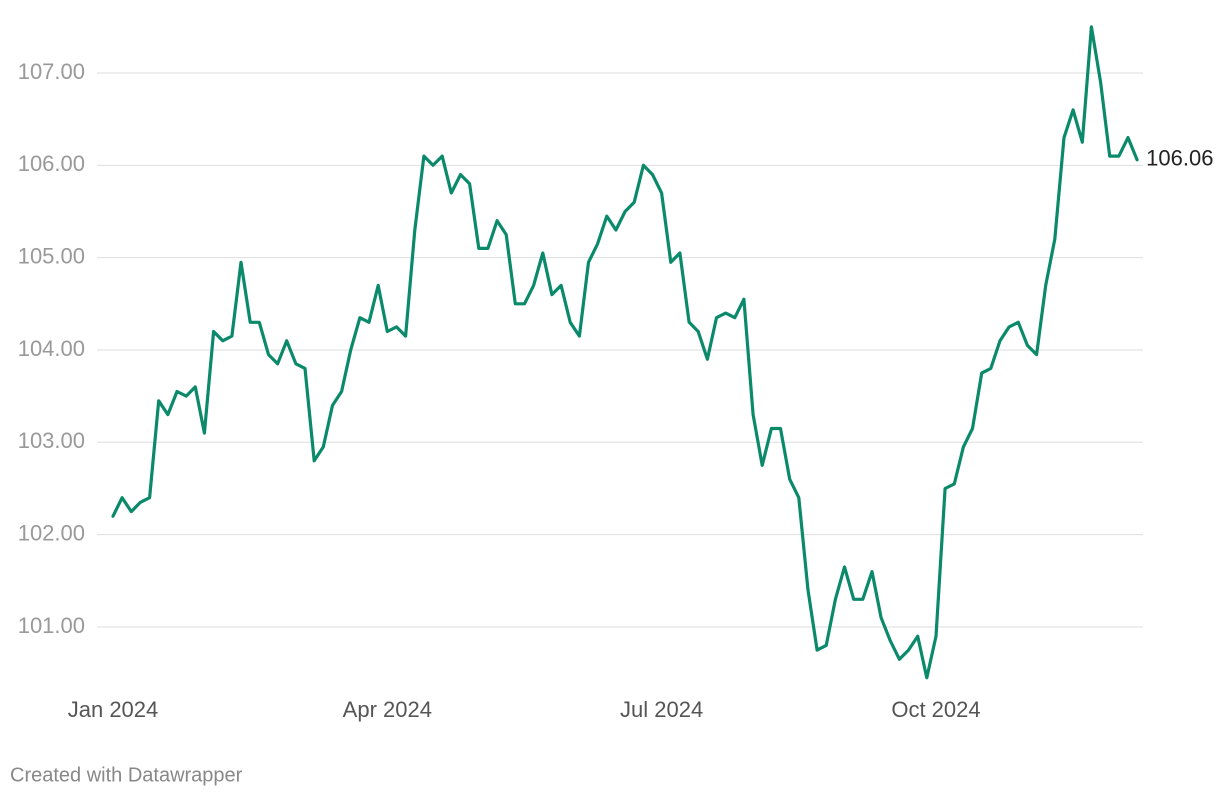  Describe the element at coordinates (51, 255) in the screenshot. I see `y-tick-label: 105.00` at that location.